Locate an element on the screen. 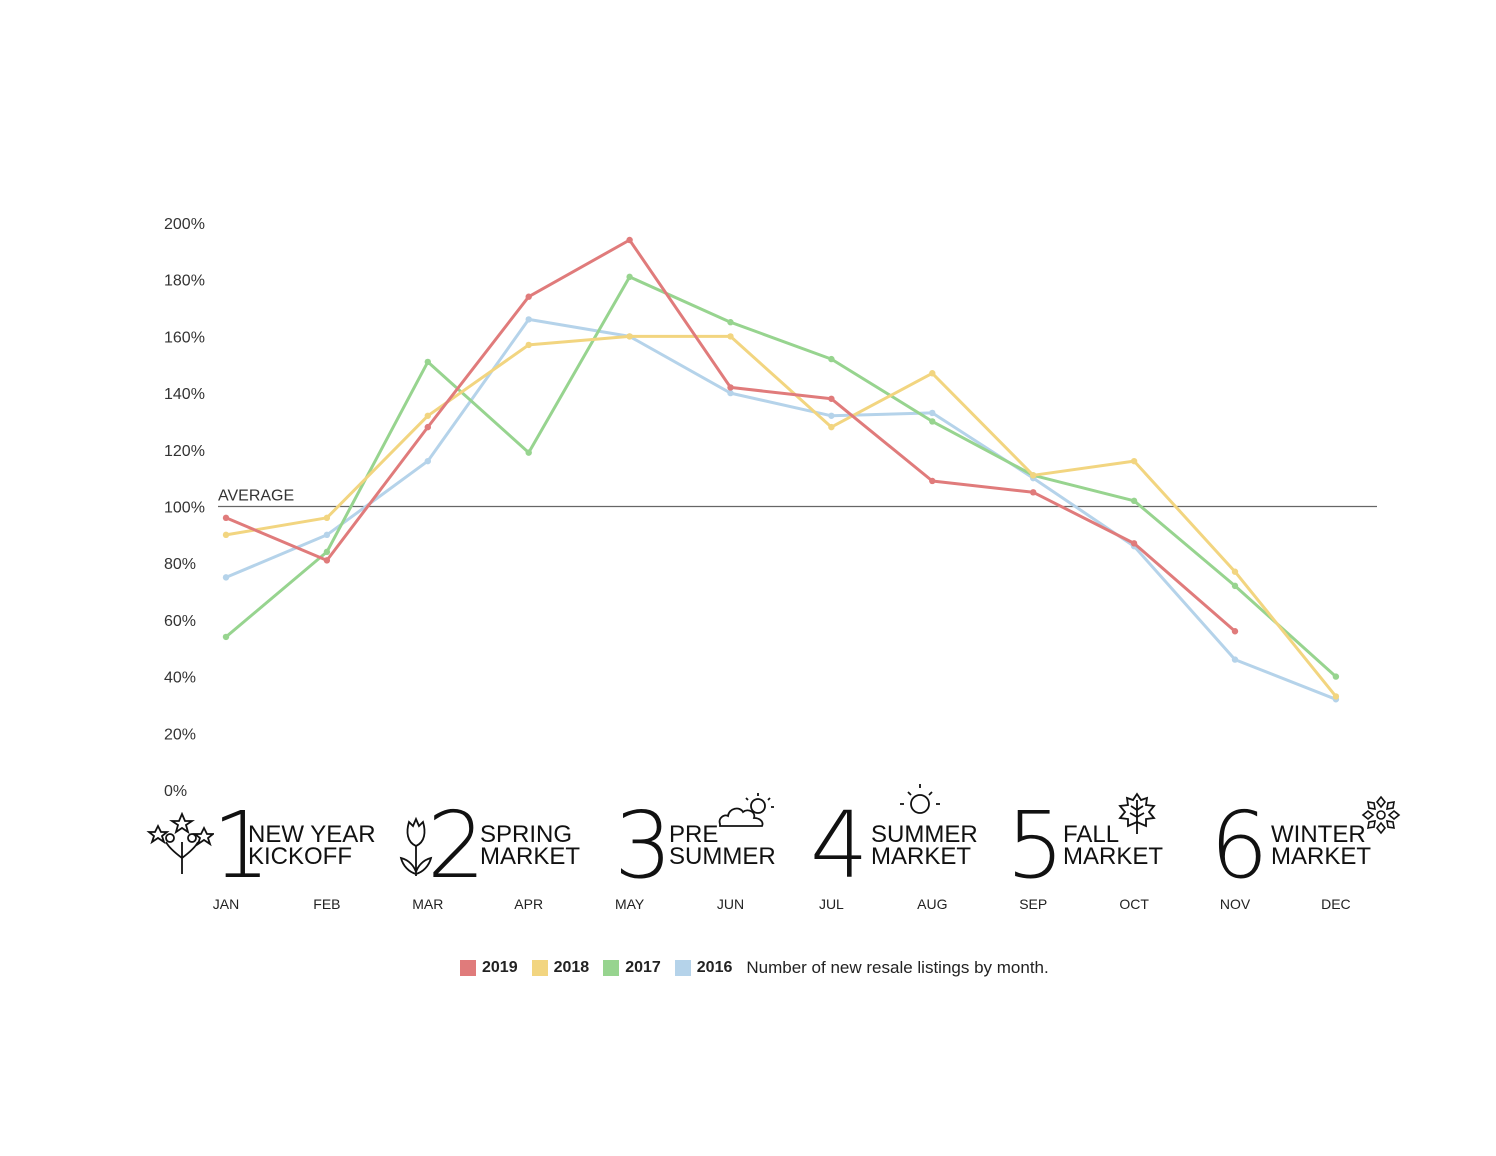 The width and height of the screenshot is (1496, 1156). x-tick-label: APR is located at coordinates (528, 904).